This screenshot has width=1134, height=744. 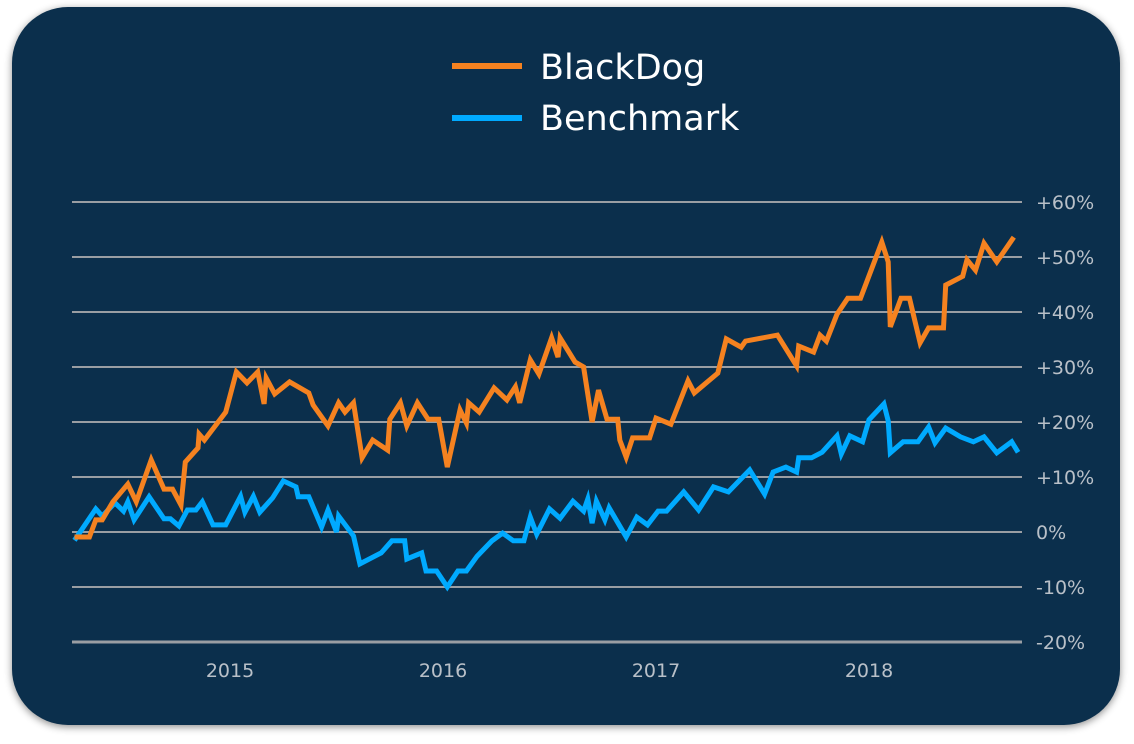 I want to click on y-tick-label: -10%, so click(x=1060, y=588).